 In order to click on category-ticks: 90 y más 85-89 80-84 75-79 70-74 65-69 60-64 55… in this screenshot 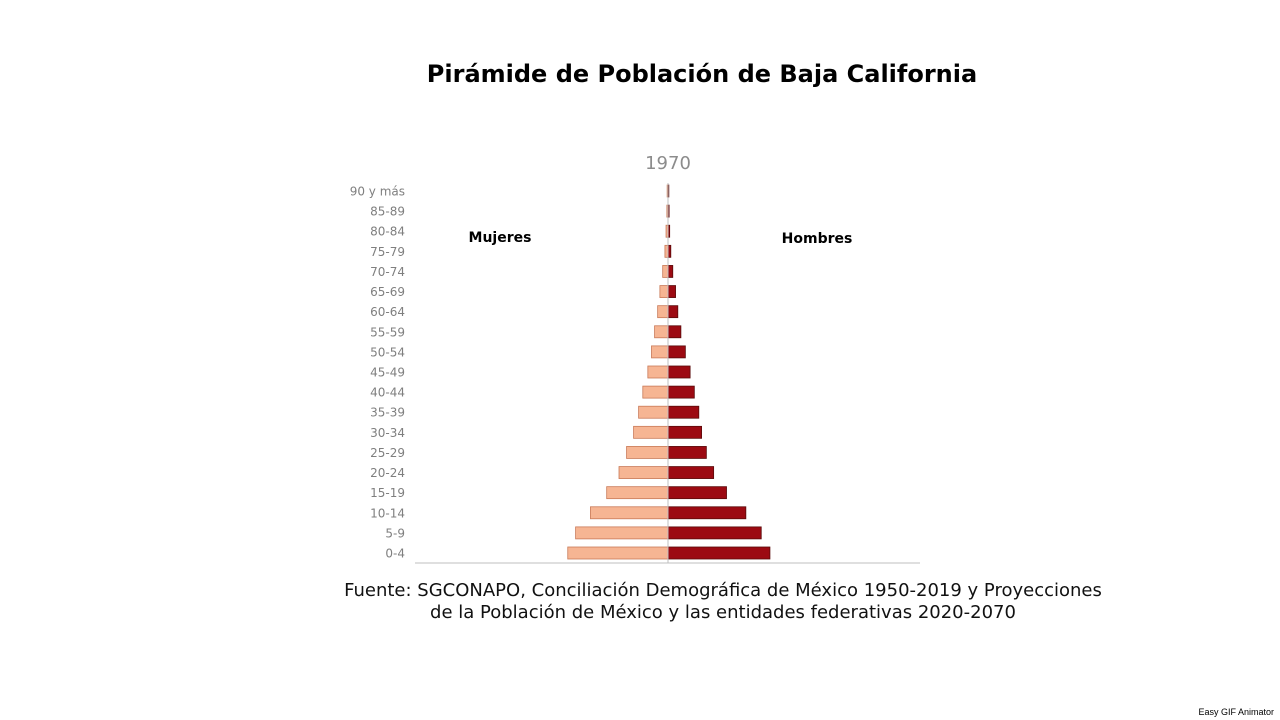, I will do `click(377, 373)`.